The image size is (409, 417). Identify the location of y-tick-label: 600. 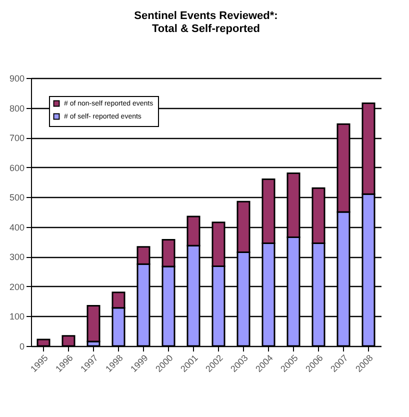
(16, 167).